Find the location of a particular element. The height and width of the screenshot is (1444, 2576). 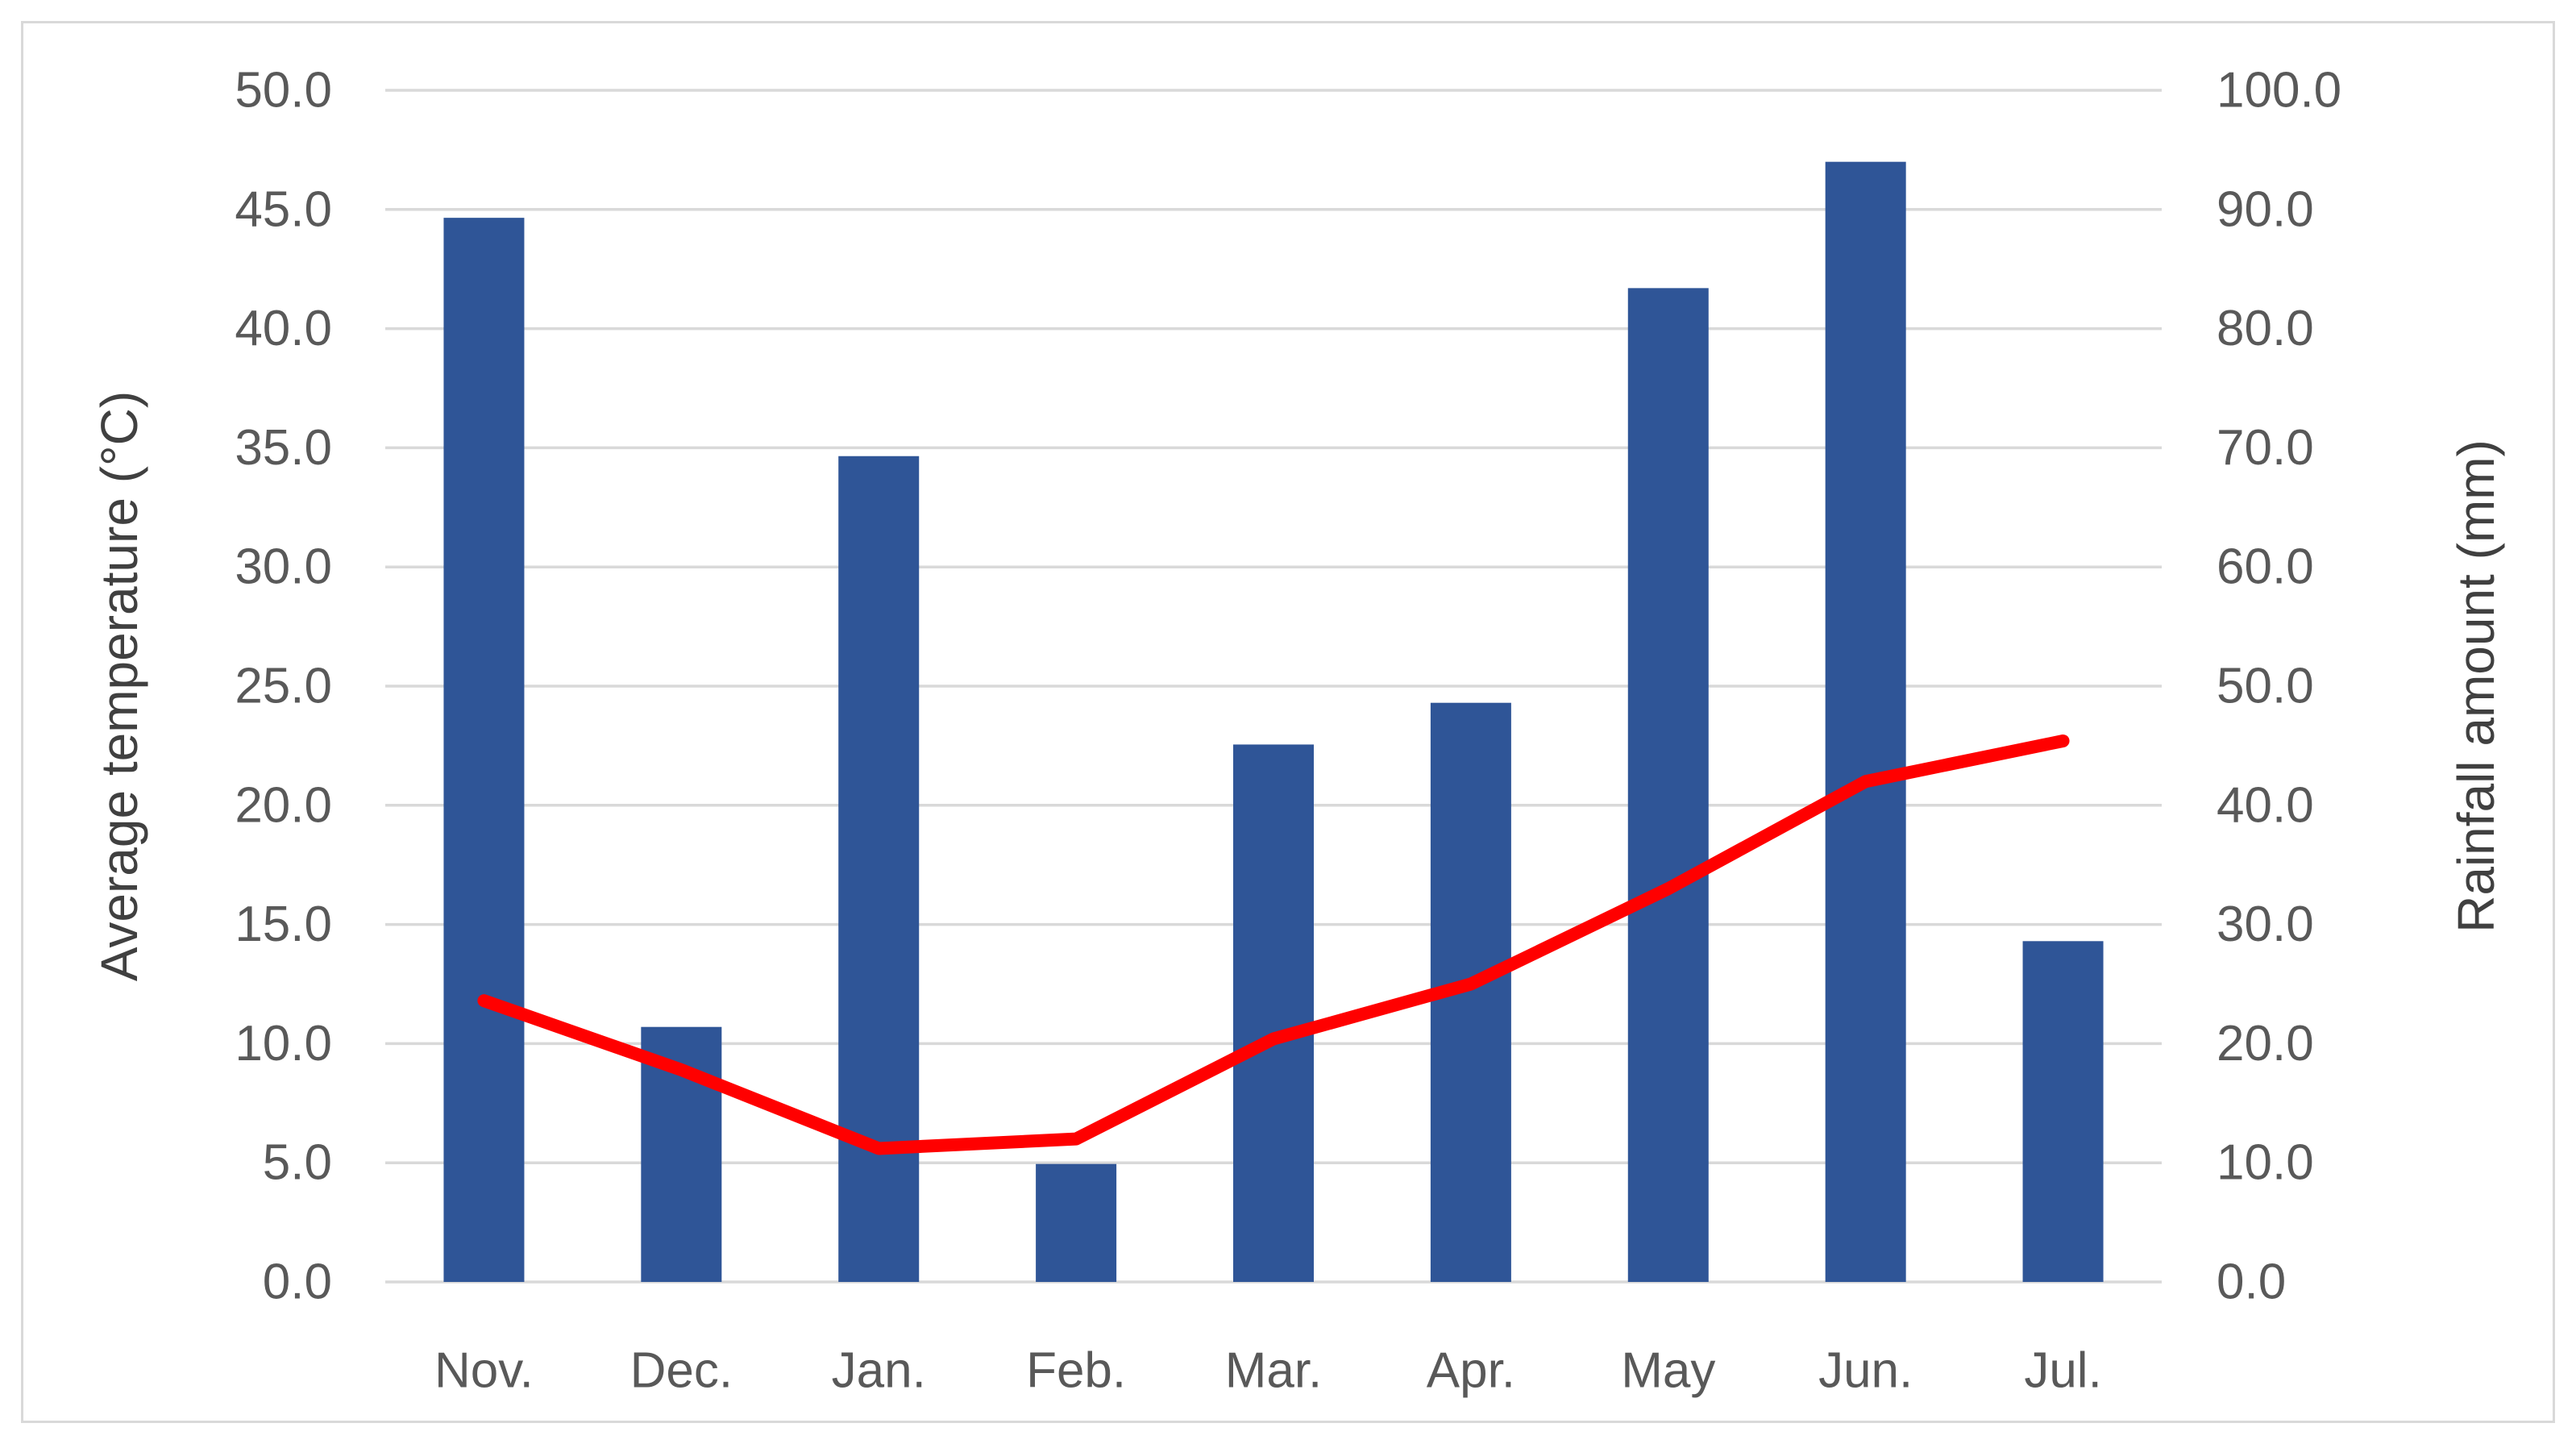

right-axis-tick-label: 80.0 is located at coordinates (2265, 328).